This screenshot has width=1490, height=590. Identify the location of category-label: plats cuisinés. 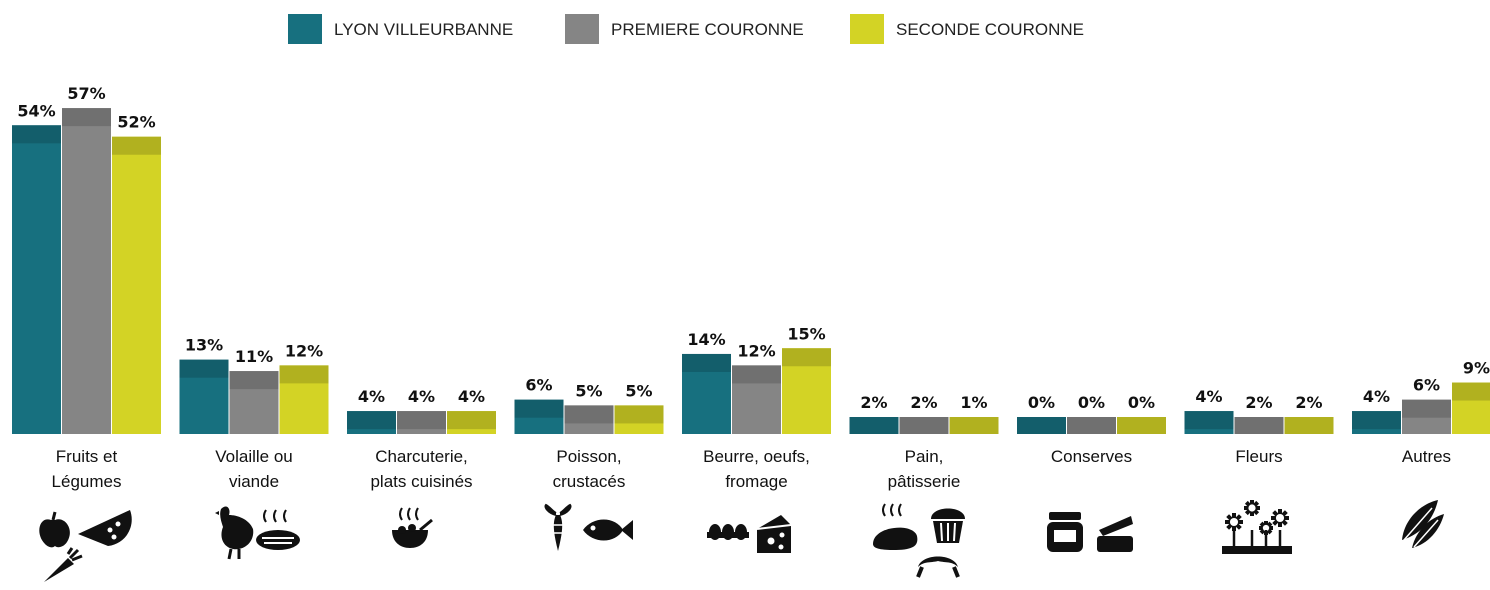
(421, 481).